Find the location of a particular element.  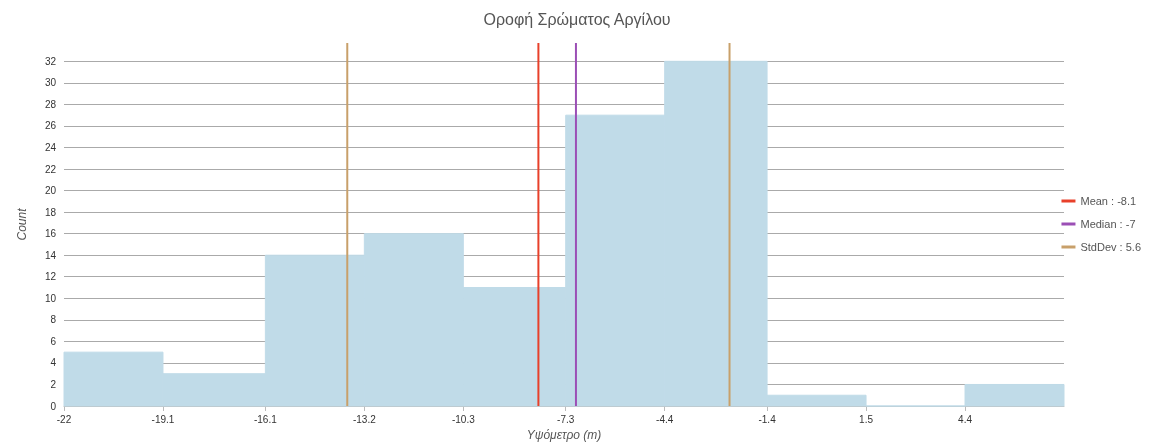

x-tick-label: -19.1 is located at coordinates (163, 419).